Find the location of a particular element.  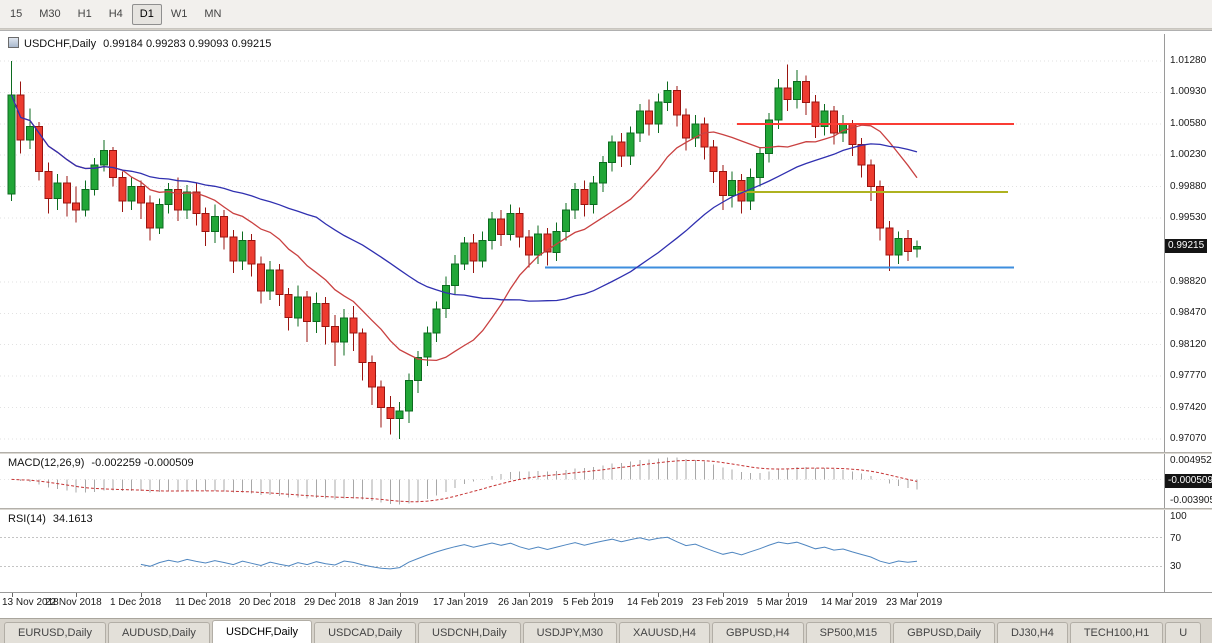

timeframe-h1: H1 is located at coordinates (85, 14).